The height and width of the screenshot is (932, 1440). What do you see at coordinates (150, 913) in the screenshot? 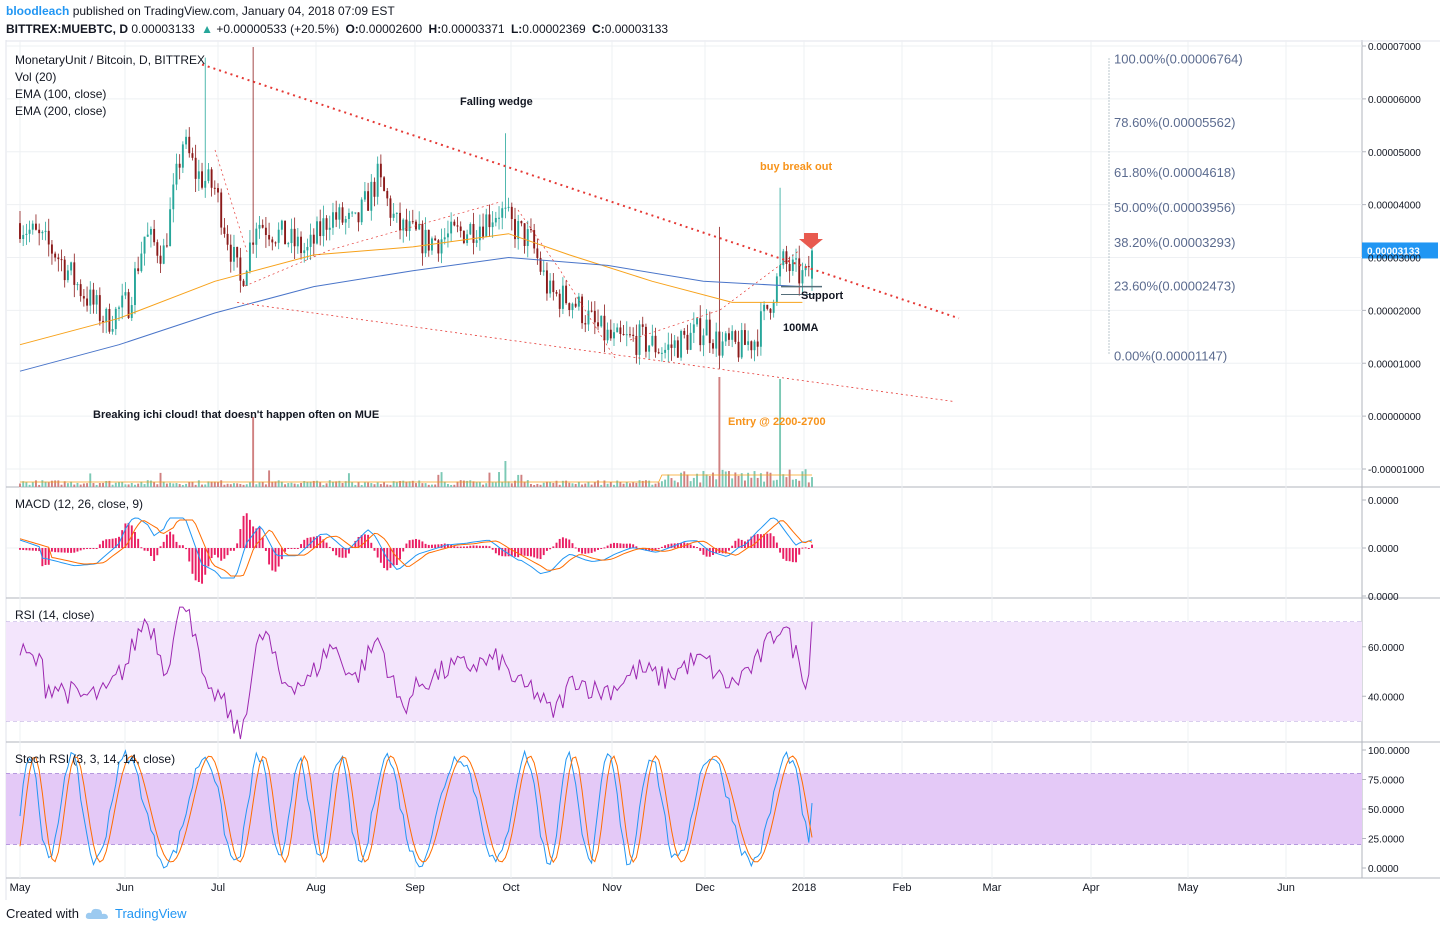
I see `tradingview-link: TradingView` at bounding box center [150, 913].